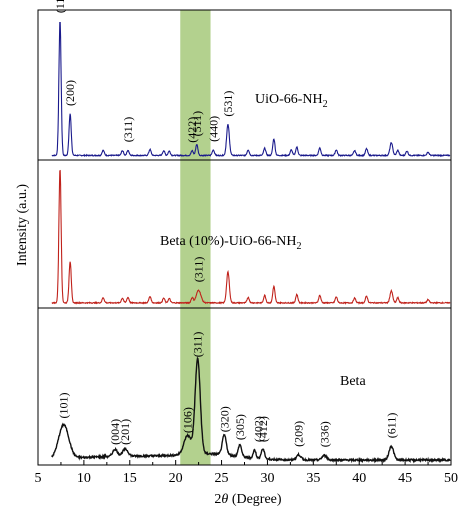 The height and width of the screenshot is (531, 474). Describe the element at coordinates (176, 478) in the screenshot. I see `x-tick-label: 20` at that location.